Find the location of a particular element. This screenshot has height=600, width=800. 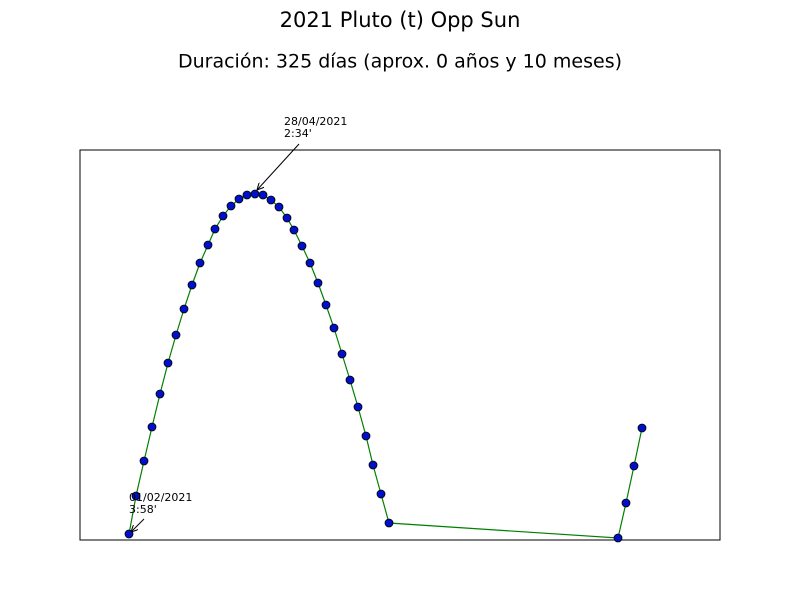

annotation-text: 2:34' is located at coordinates (298, 133).